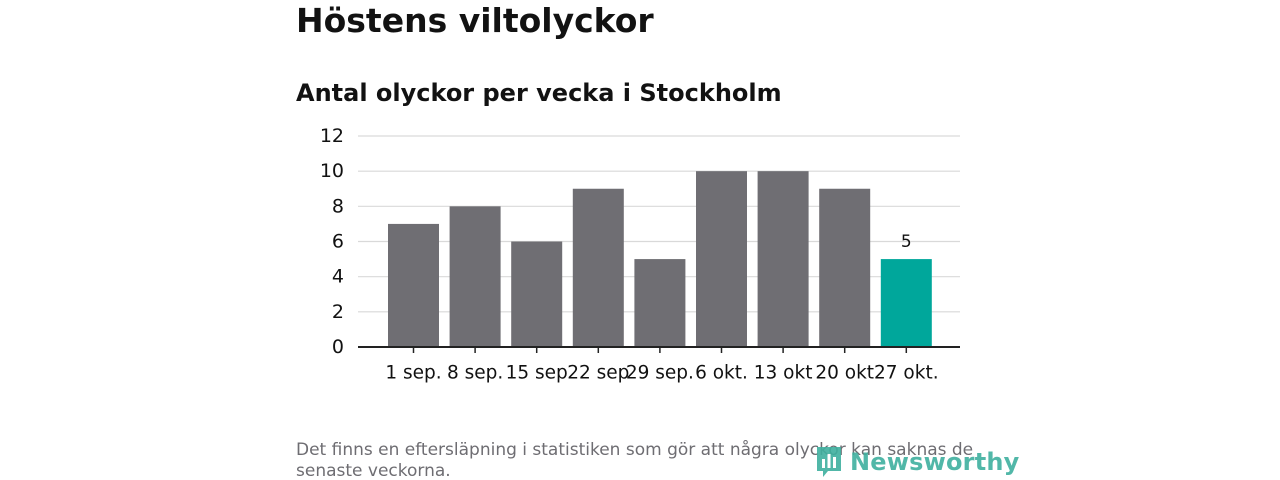  What do you see at coordinates (338, 312) in the screenshot?
I see `y-tick-label: 2` at bounding box center [338, 312].